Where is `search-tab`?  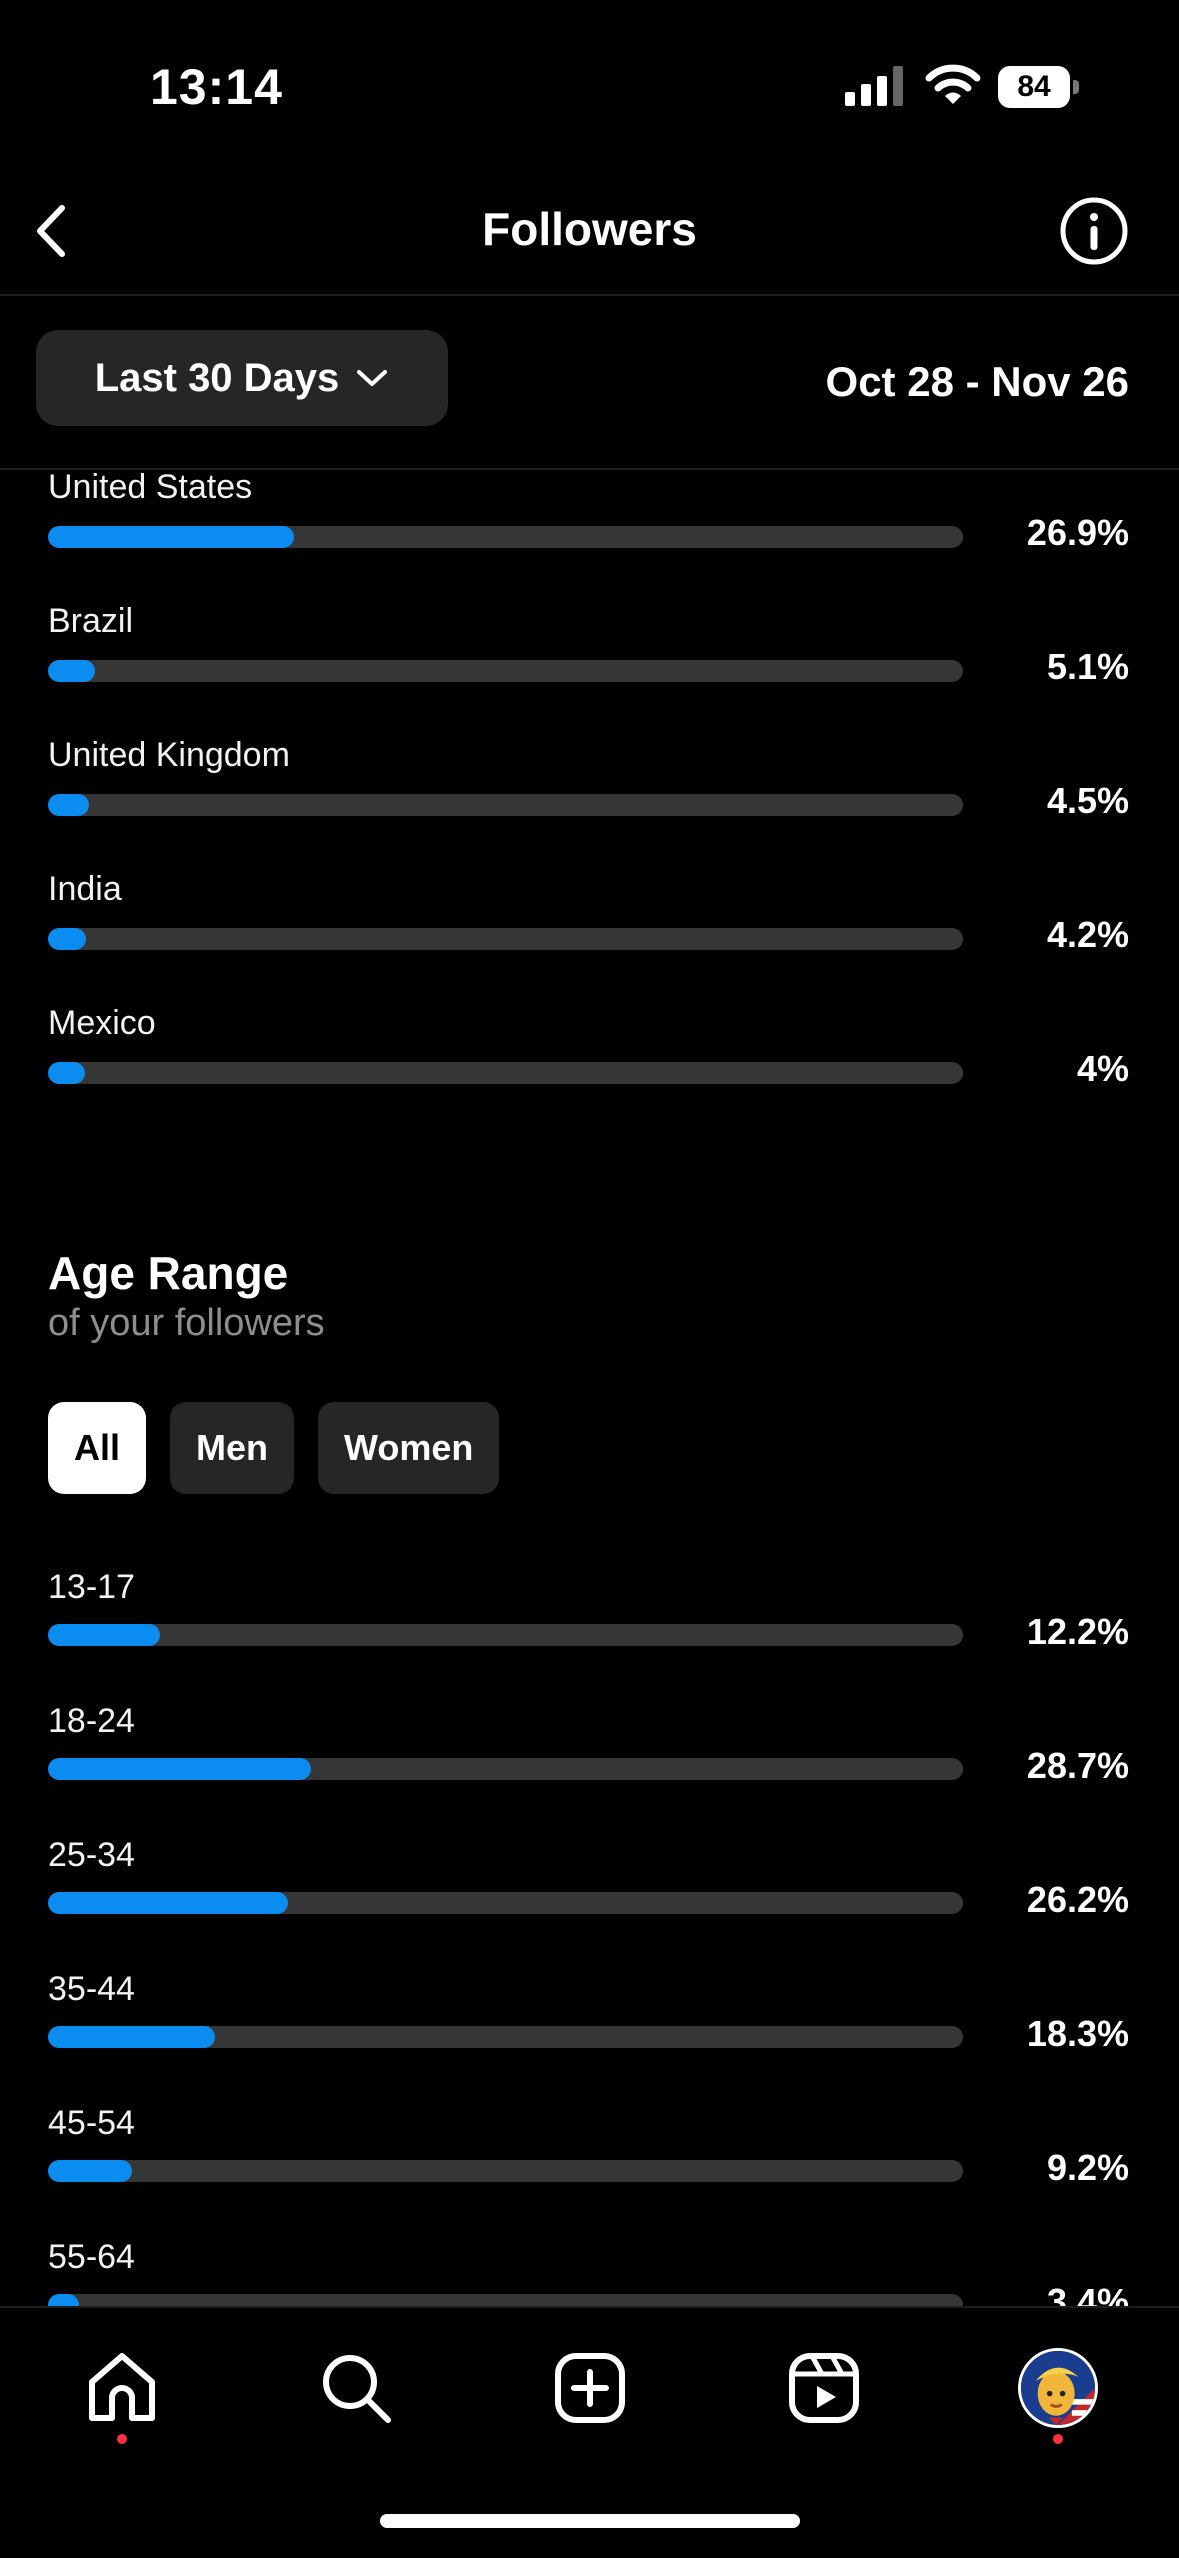 search-tab is located at coordinates (356, 2388).